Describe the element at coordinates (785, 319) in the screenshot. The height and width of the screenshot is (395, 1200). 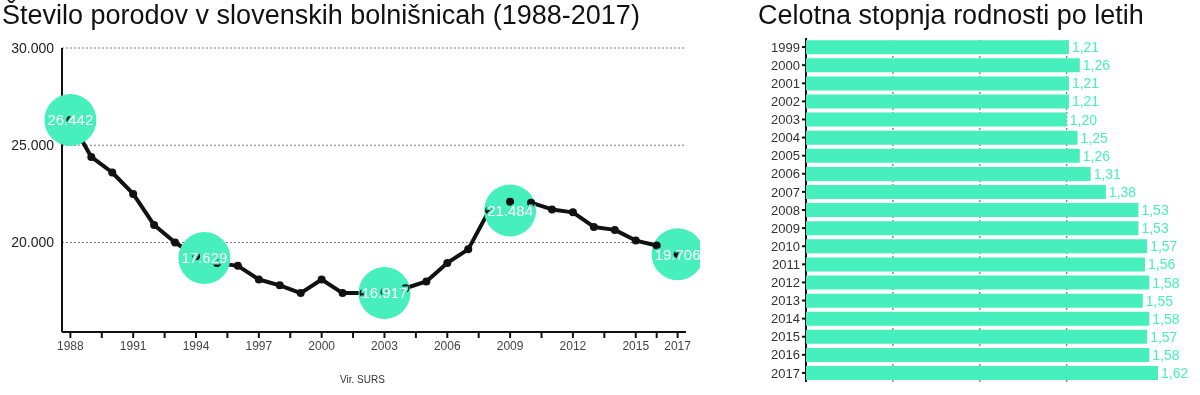
I see `y-tick-label: 2014` at that location.